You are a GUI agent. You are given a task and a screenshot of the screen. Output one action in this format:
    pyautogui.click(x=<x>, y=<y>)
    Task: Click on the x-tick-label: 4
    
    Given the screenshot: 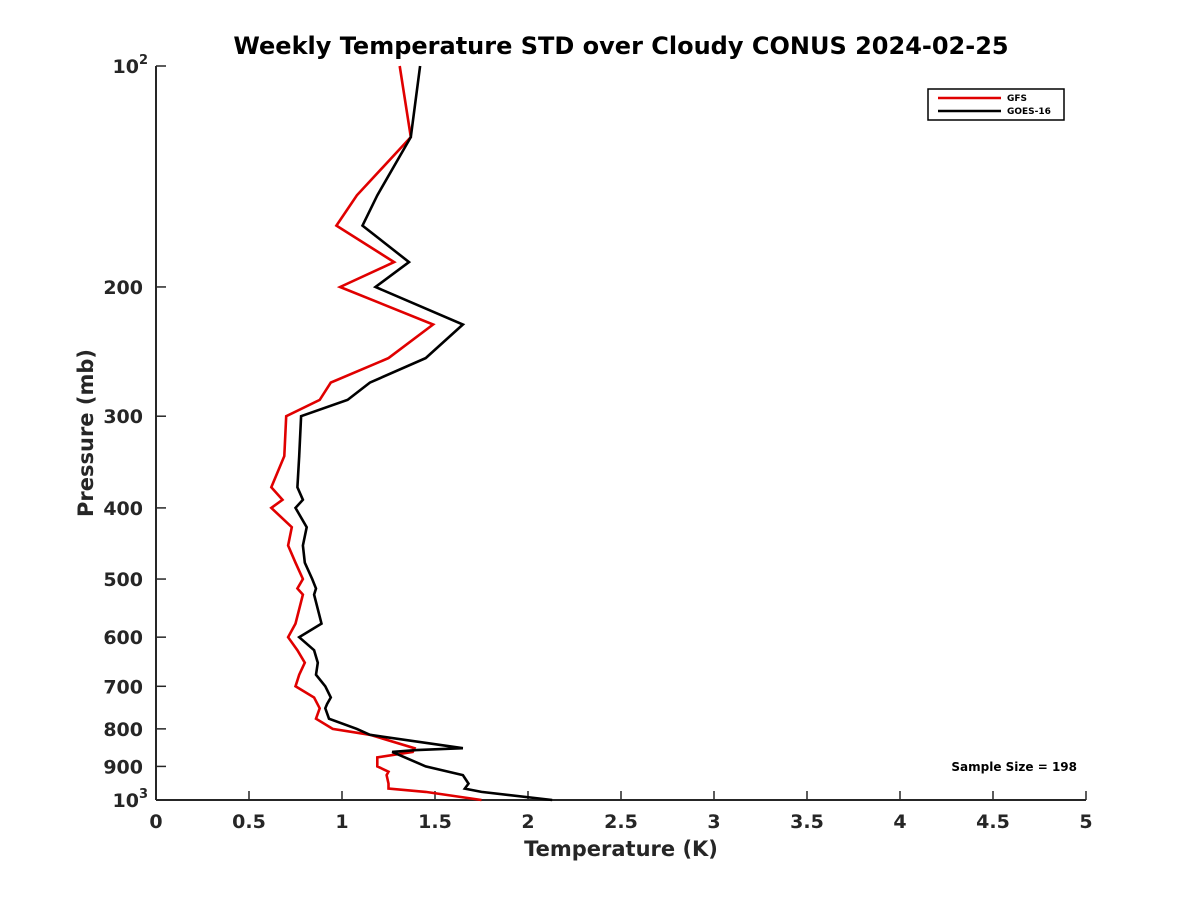 What is the action you would take?
    pyautogui.click(x=899, y=822)
    